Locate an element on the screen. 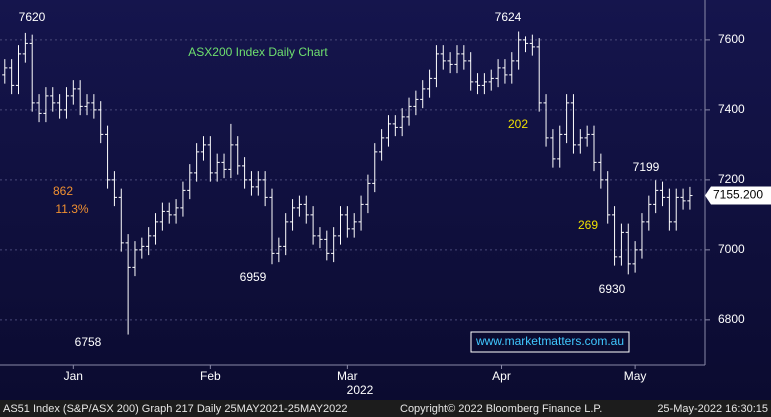 The height and width of the screenshot is (417, 771). annotation: 6930 is located at coordinates (612, 289).